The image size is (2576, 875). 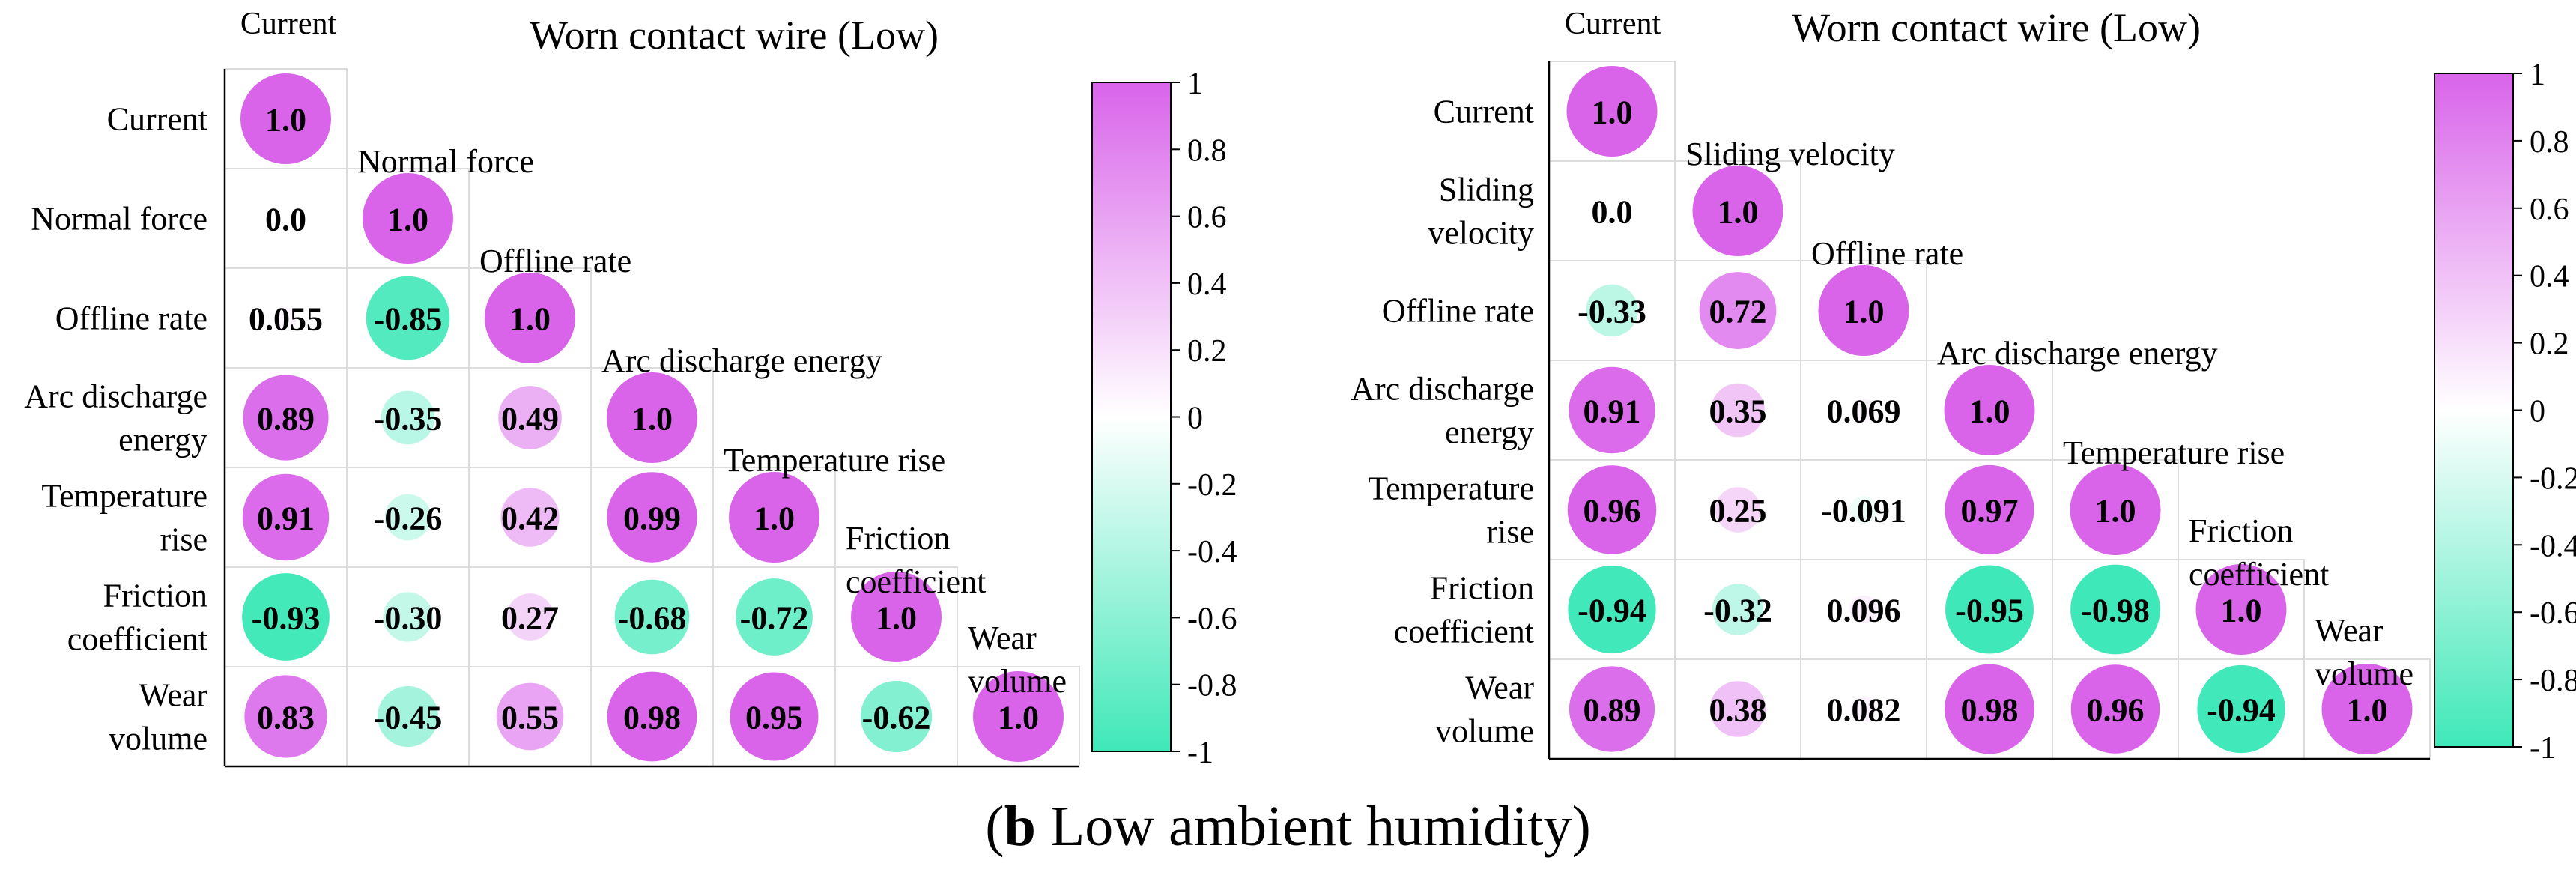 What do you see at coordinates (1499, 688) in the screenshot?
I see `row-label: Wear` at bounding box center [1499, 688].